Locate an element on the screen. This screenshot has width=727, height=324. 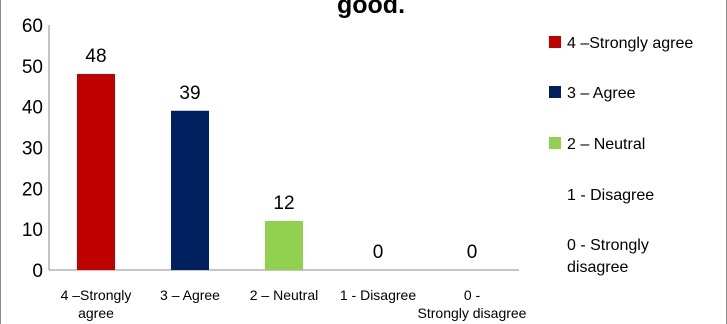
x-tick-label: 1 - Disagree is located at coordinates (378, 295).